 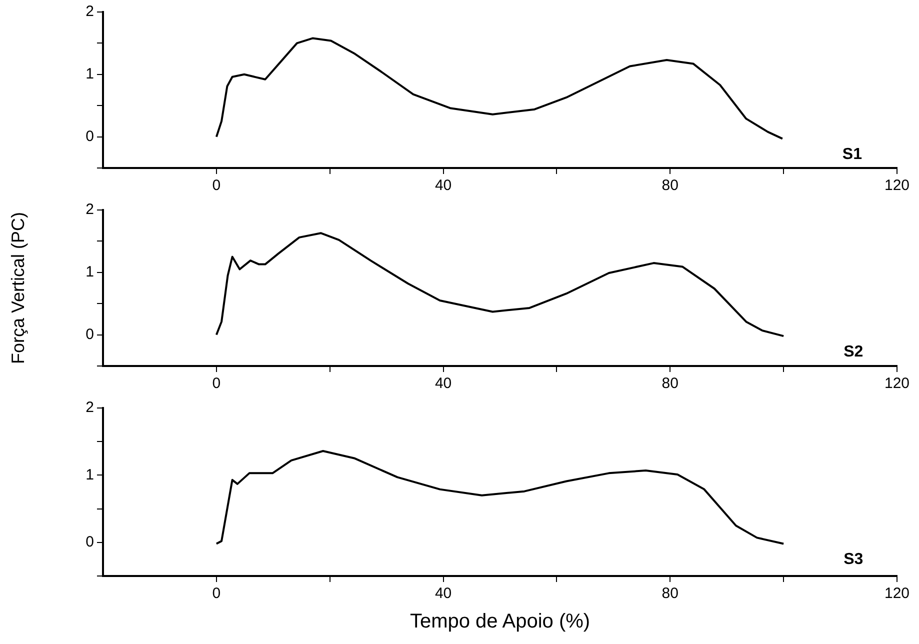 I want to click on text: S3, so click(x=854, y=559).